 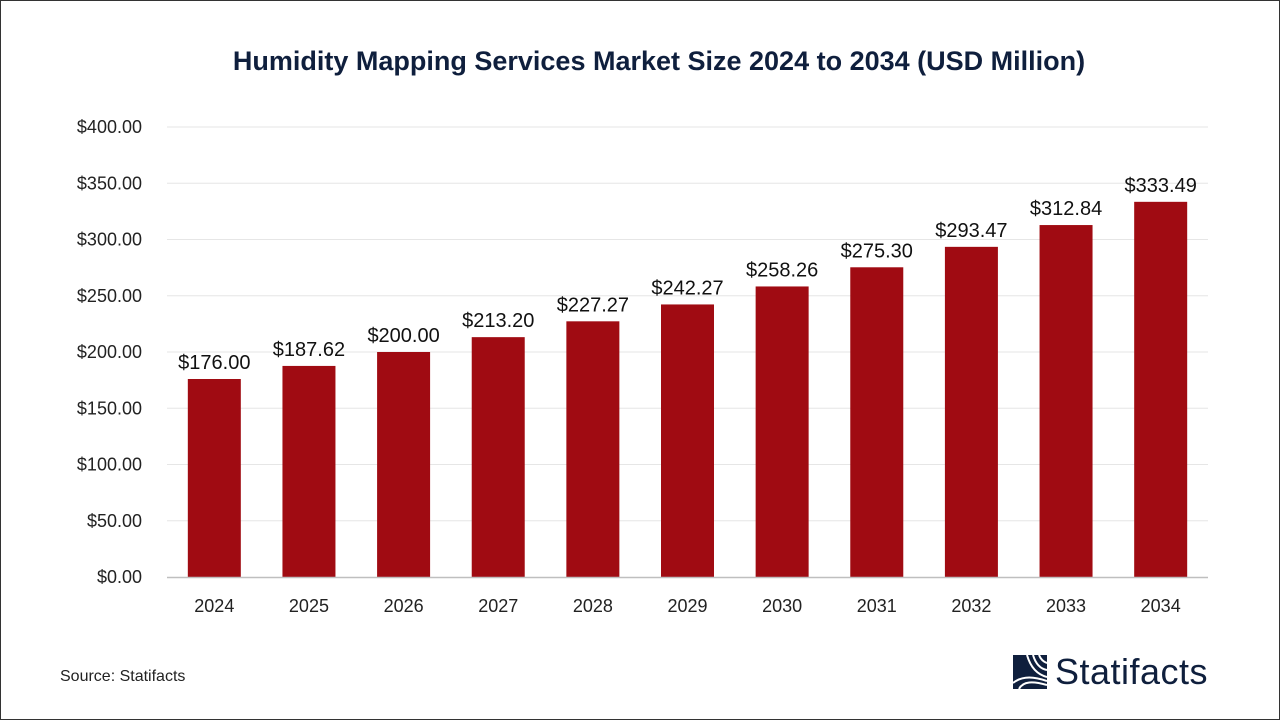 What do you see at coordinates (782, 270) in the screenshot?
I see `data-label: $258.26` at bounding box center [782, 270].